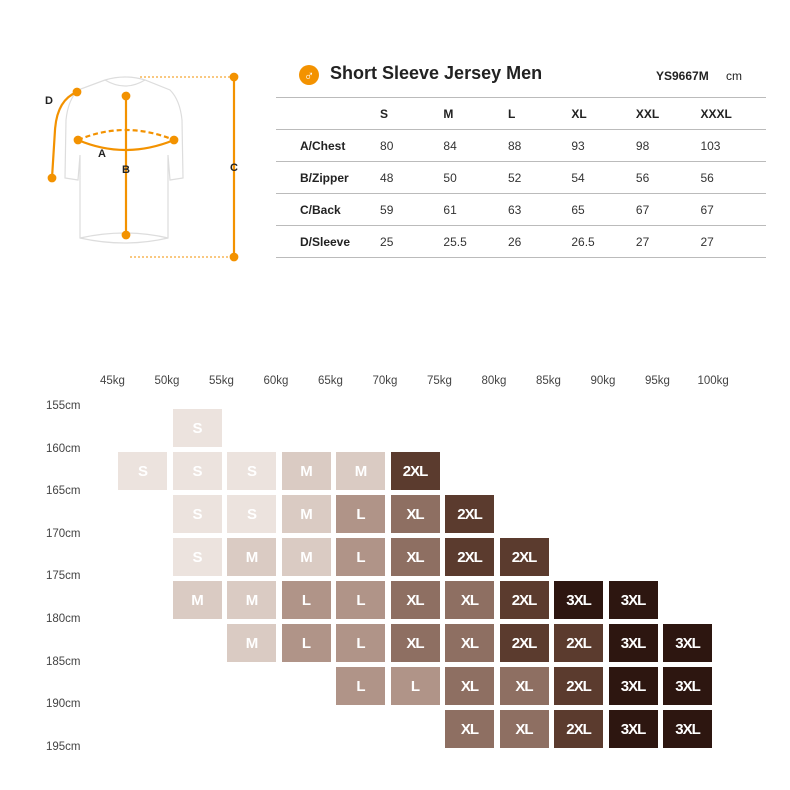 This screenshot has width=790, height=790. I want to click on table-row: A/Chest 80 84 88 93 98 103, so click(521, 145).